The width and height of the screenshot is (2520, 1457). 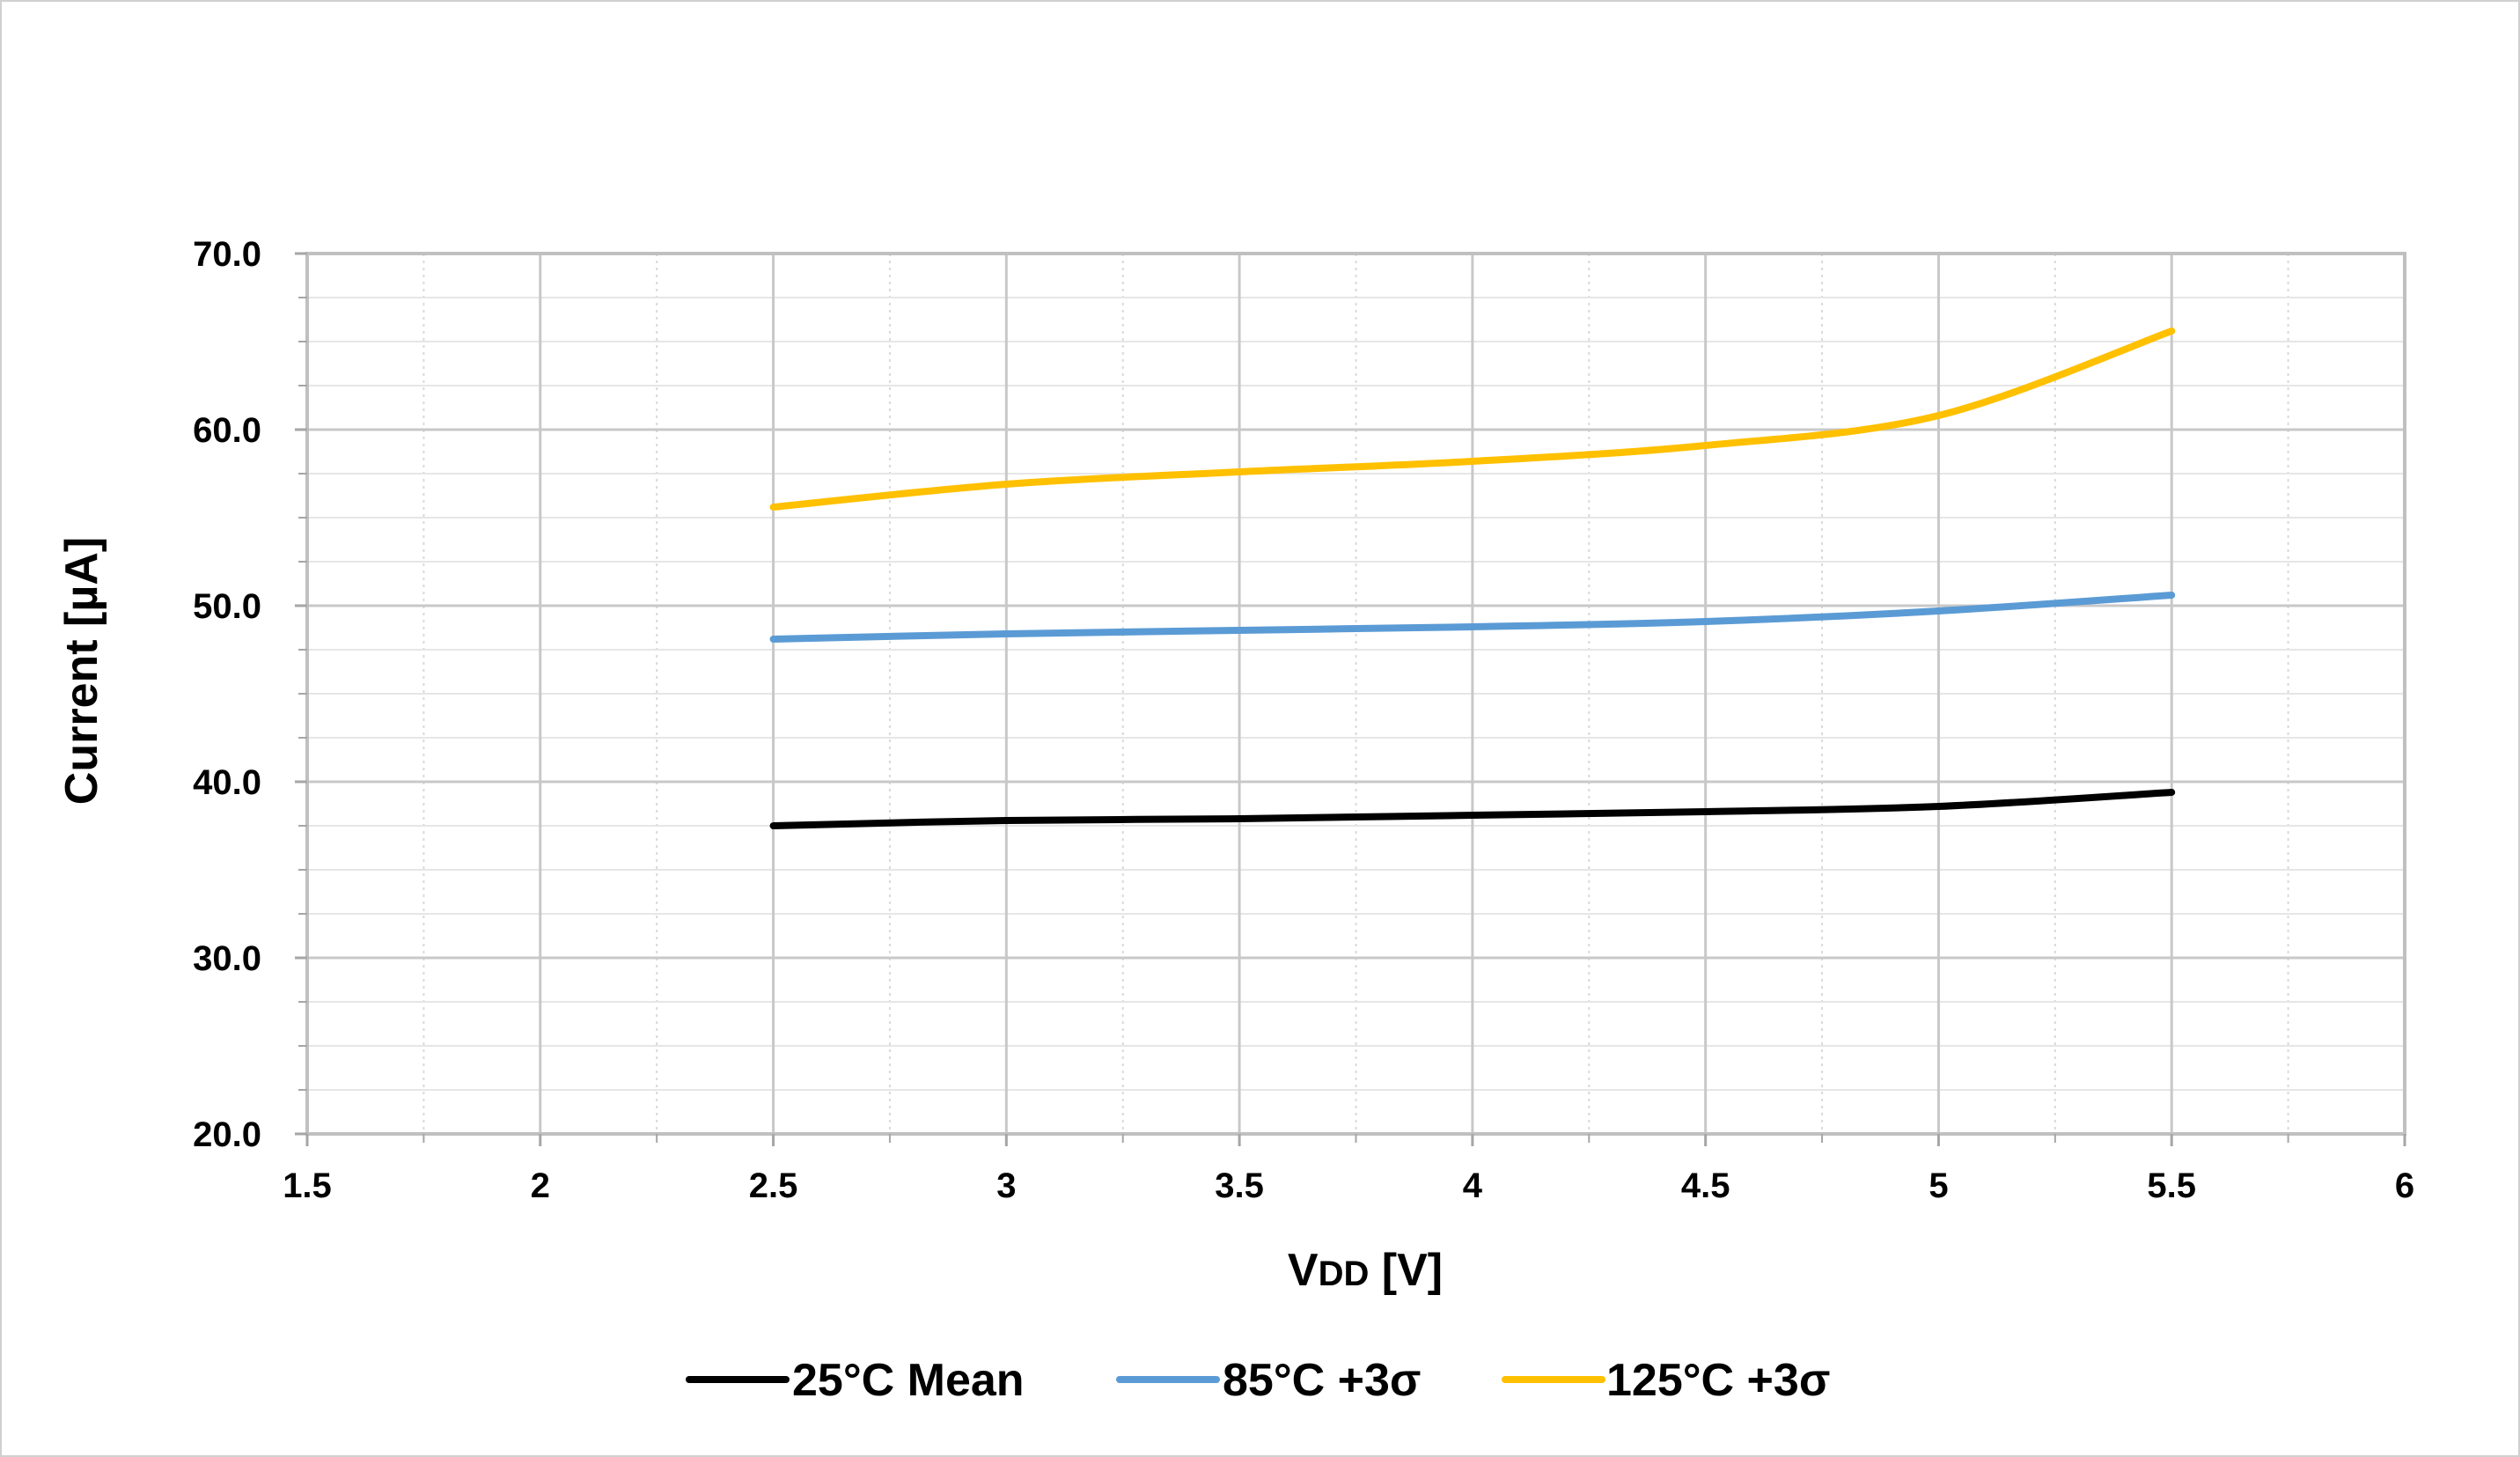 I want to click on x-tick-label: 1.5, so click(x=307, y=1185).